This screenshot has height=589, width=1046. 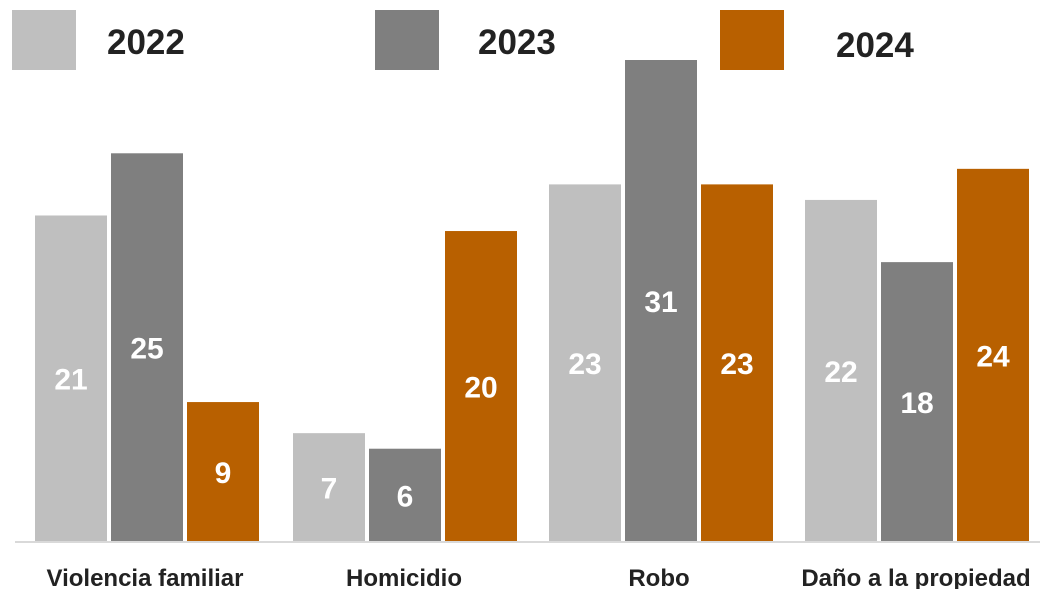 What do you see at coordinates (407, 40) in the screenshot?
I see `legend-swatch-2023` at bounding box center [407, 40].